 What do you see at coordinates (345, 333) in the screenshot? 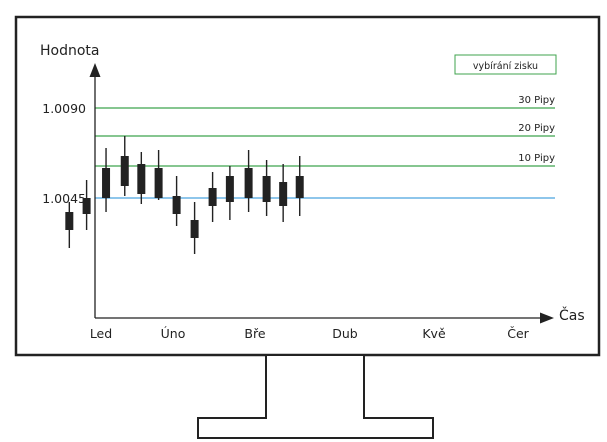
I see `x-tick-label: Dub` at bounding box center [345, 333].